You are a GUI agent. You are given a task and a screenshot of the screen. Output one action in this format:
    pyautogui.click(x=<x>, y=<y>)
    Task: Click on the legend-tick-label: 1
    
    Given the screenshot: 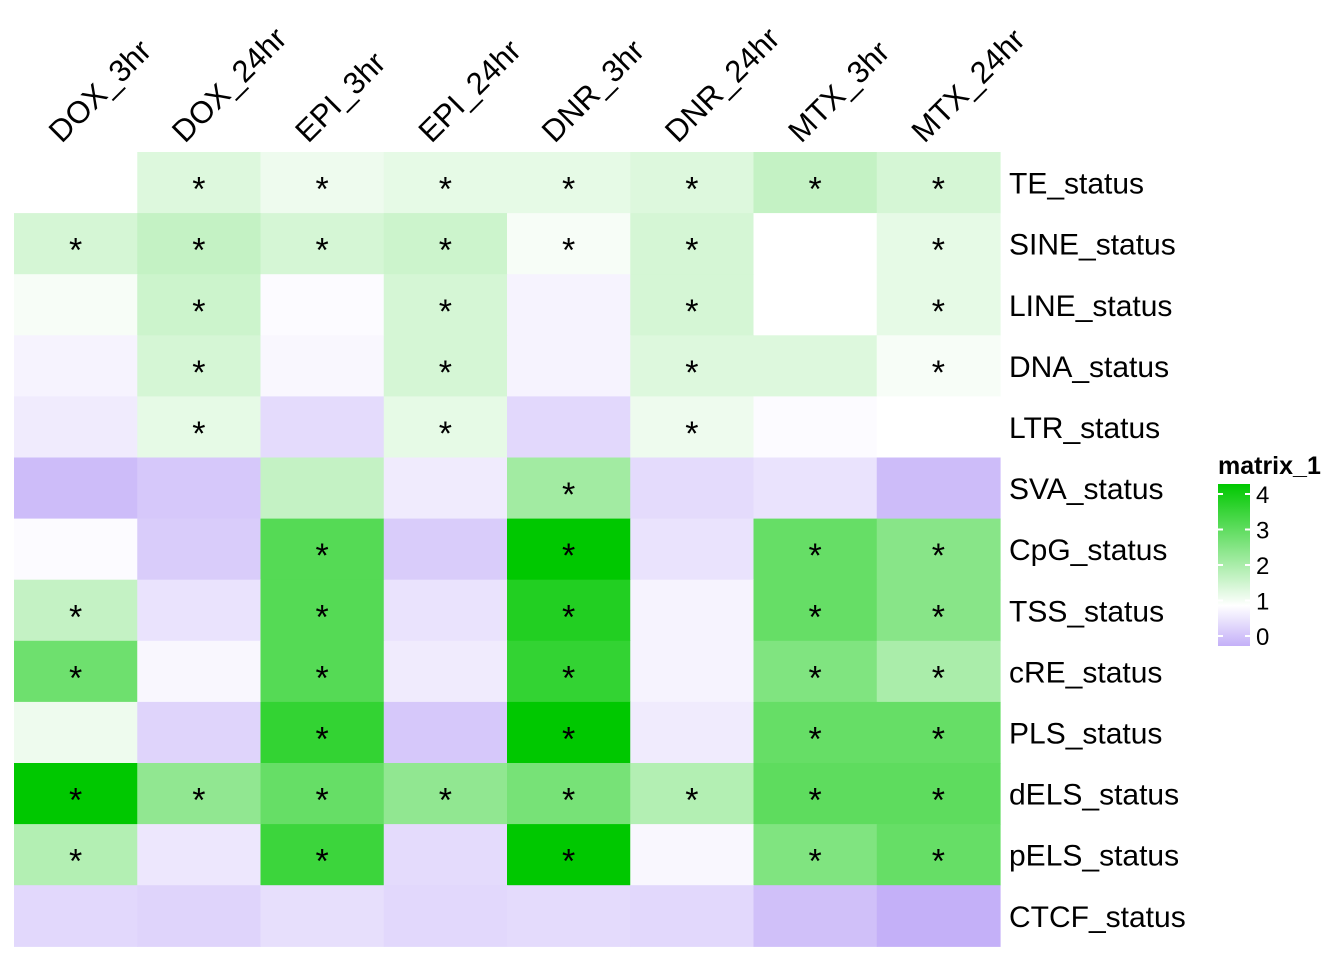 What is the action you would take?
    pyautogui.click(x=1262, y=602)
    